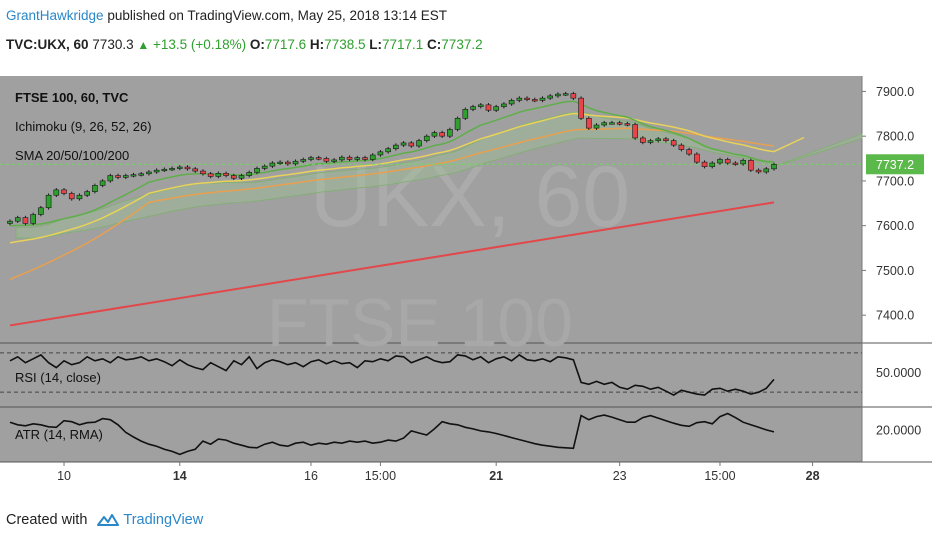  Describe the element at coordinates (200, 44) in the screenshot. I see `price-change: +13.5 (+0.18%)` at that location.